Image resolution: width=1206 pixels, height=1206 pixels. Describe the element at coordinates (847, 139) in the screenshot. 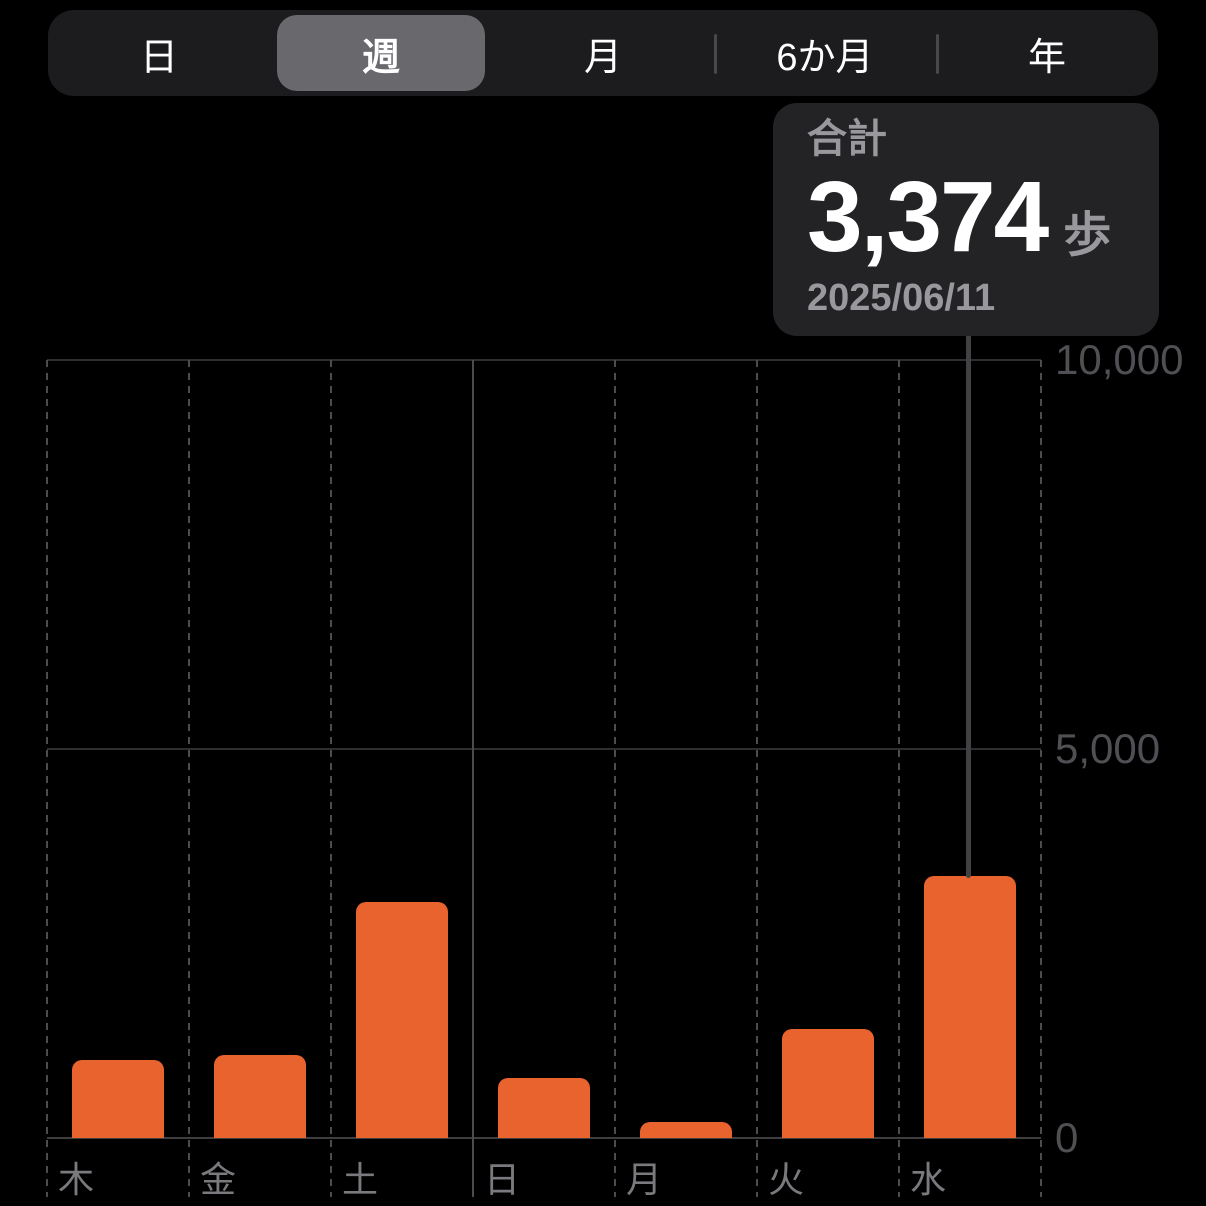

I see `tooltip-title: 合計` at that location.